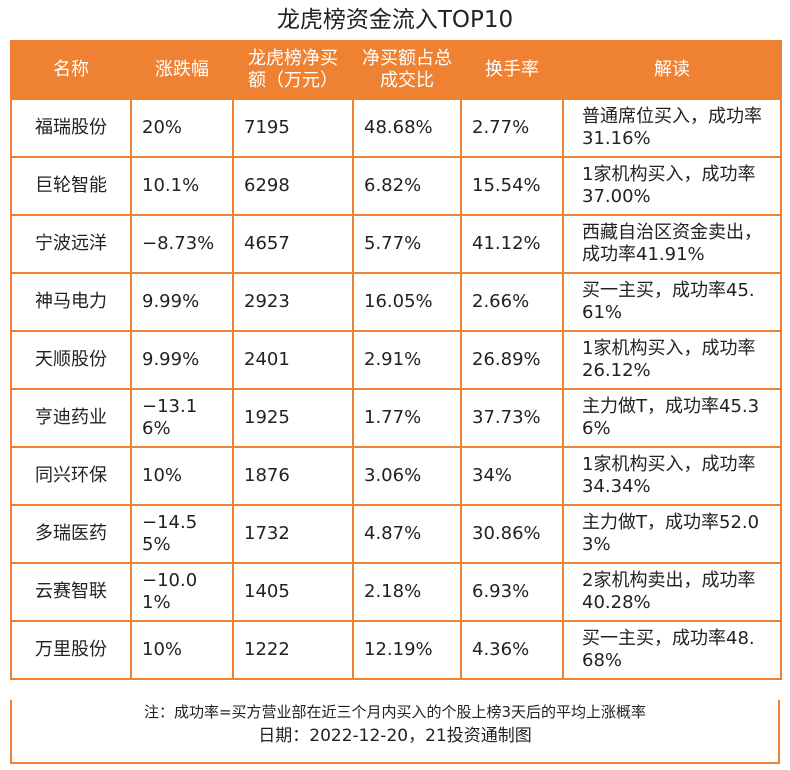 The height and width of the screenshot is (770, 790). I want to click on table-cell: 6.93%, so click(512, 592).